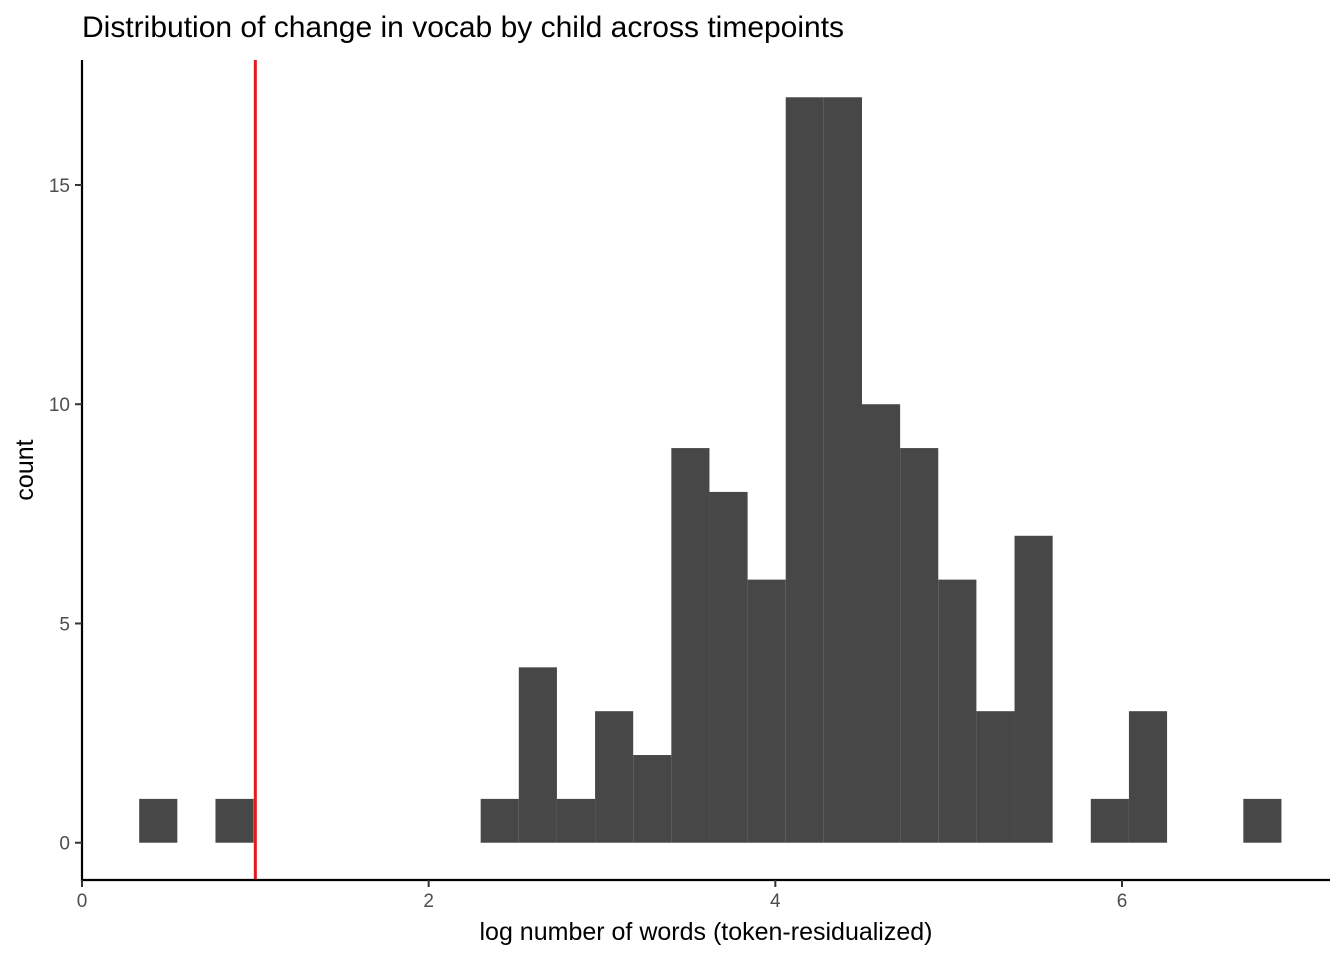  What do you see at coordinates (64, 844) in the screenshot?
I see `y-tick-label: 0` at bounding box center [64, 844].